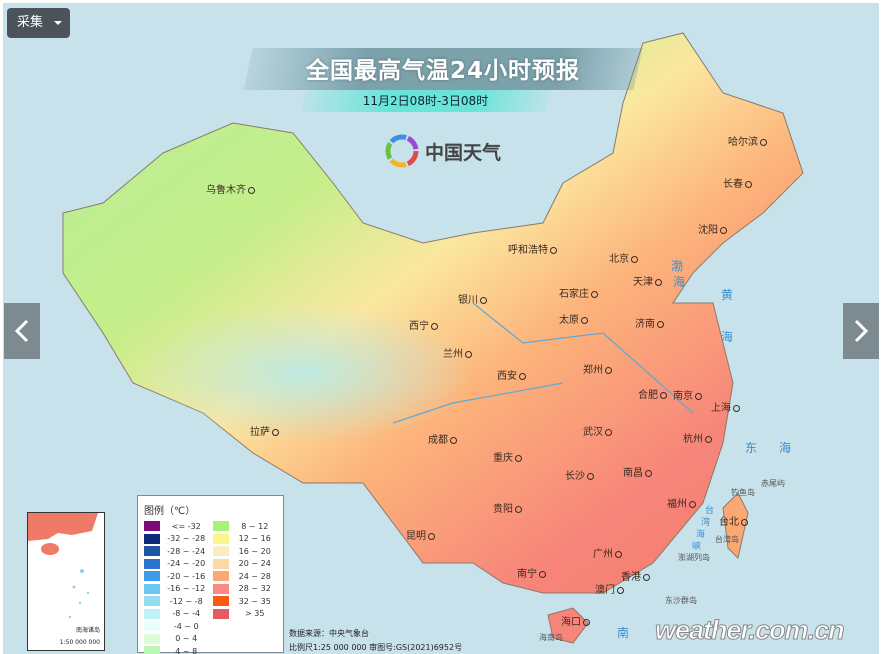 The width and height of the screenshot is (885, 654). Describe the element at coordinates (254, 589) in the screenshot. I see `legend-label: 28 ~ 32` at that location.